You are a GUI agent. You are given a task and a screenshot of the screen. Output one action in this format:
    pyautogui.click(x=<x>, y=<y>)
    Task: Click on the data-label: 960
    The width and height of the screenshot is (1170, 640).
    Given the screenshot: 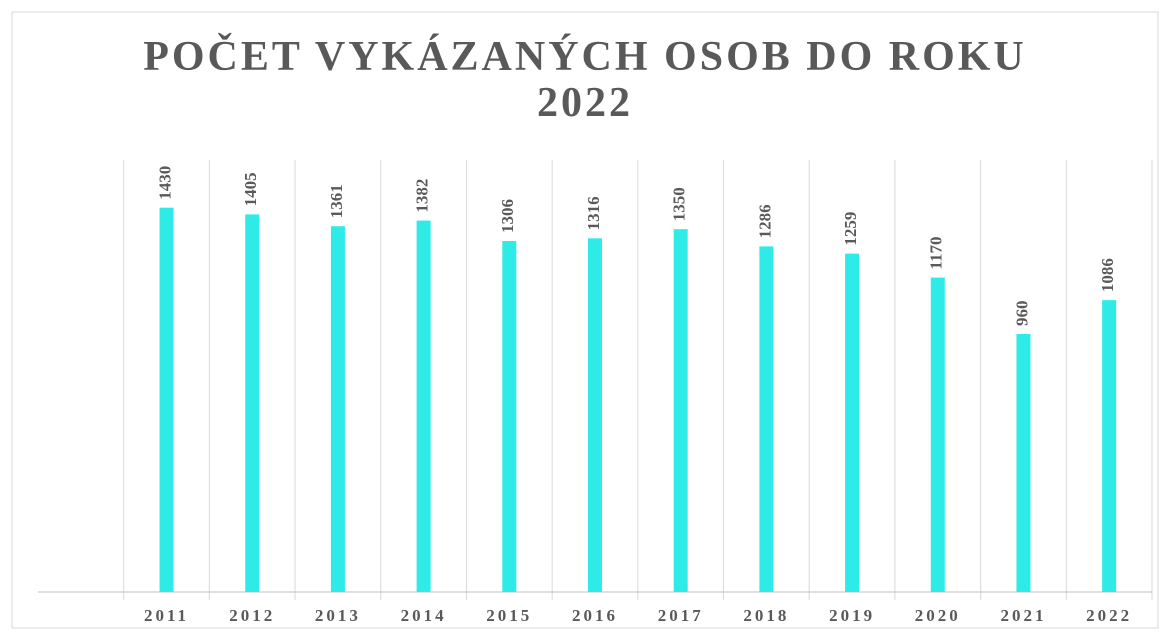 What is the action you would take?
    pyautogui.click(x=1021, y=314)
    